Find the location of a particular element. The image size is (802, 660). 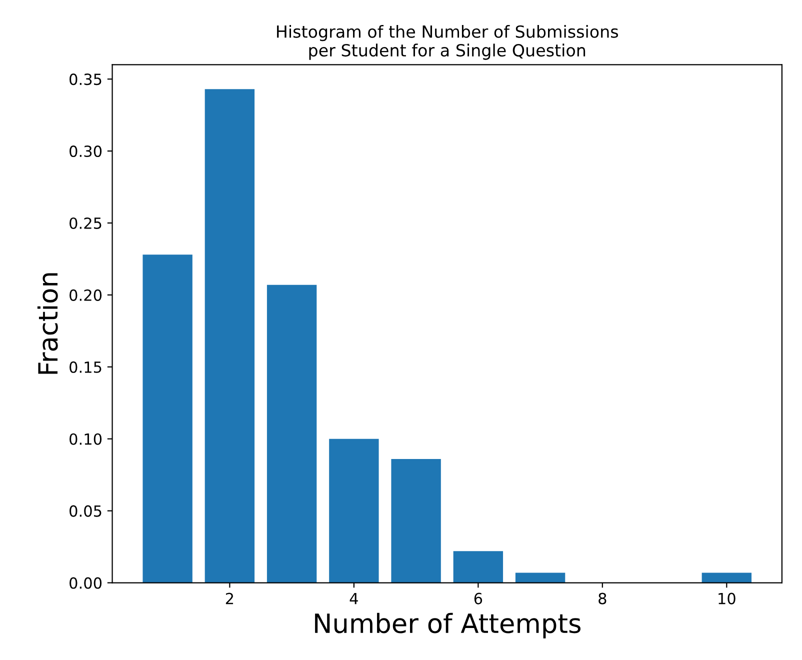

y-tick-label: 0.35 is located at coordinates (86, 80).